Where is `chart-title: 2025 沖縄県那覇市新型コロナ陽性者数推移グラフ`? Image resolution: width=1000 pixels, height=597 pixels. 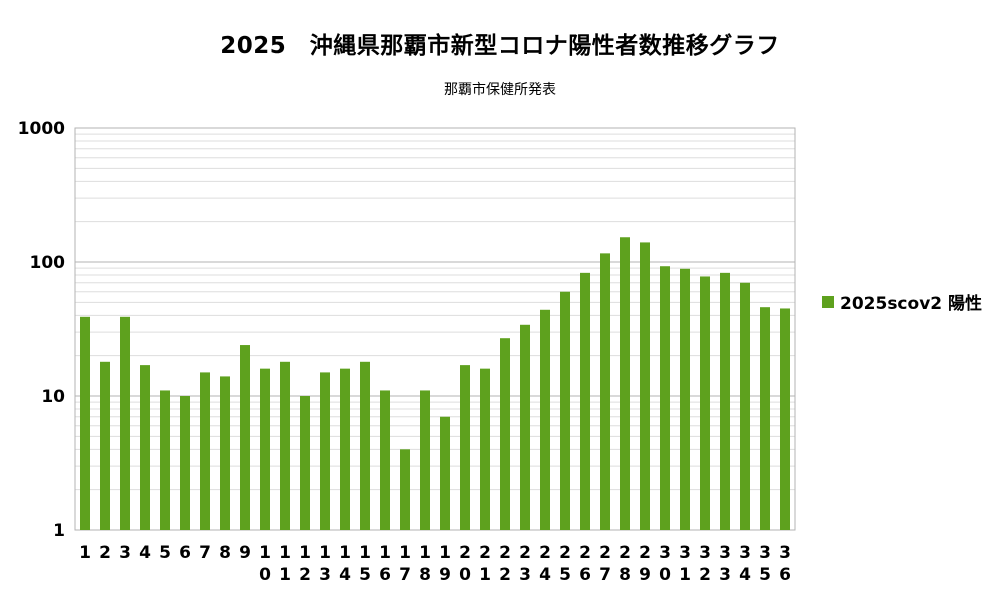 chart-title: 2025 沖縄県那覇市新型コロナ陽性者数推移グラフ is located at coordinates (500, 46).